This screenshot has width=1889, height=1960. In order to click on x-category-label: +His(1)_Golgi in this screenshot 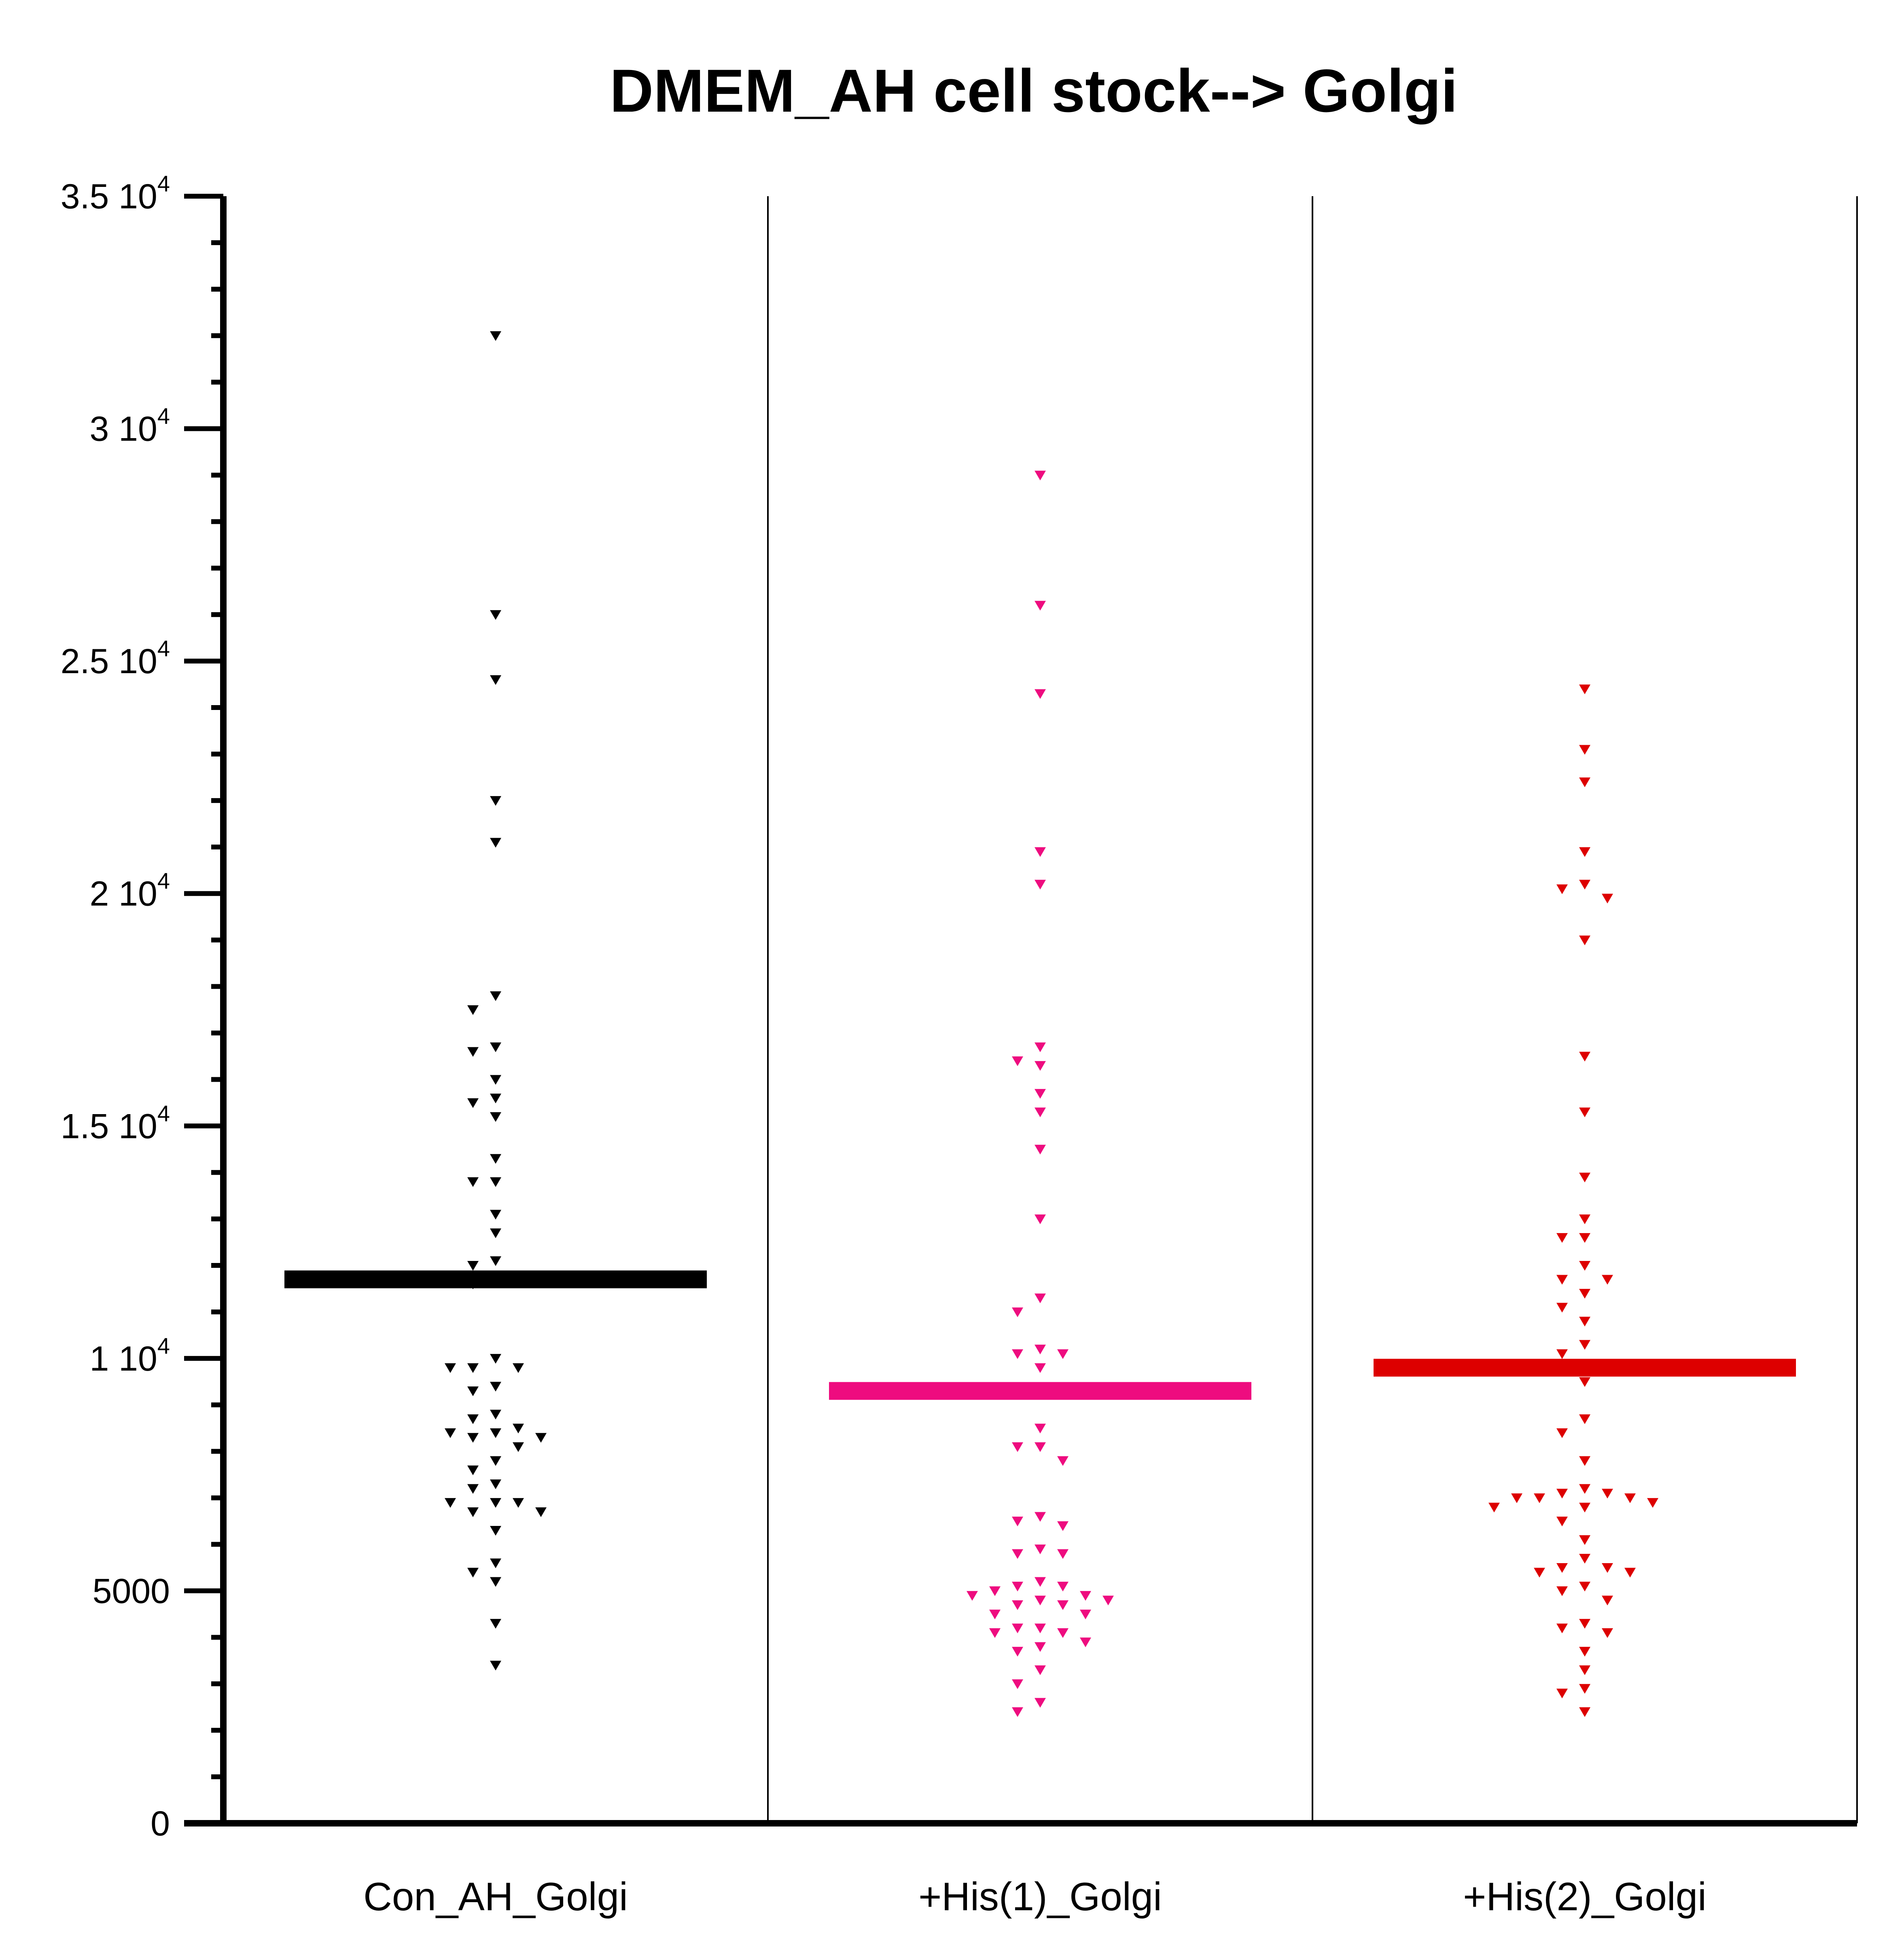, I will do `click(1040, 1897)`.